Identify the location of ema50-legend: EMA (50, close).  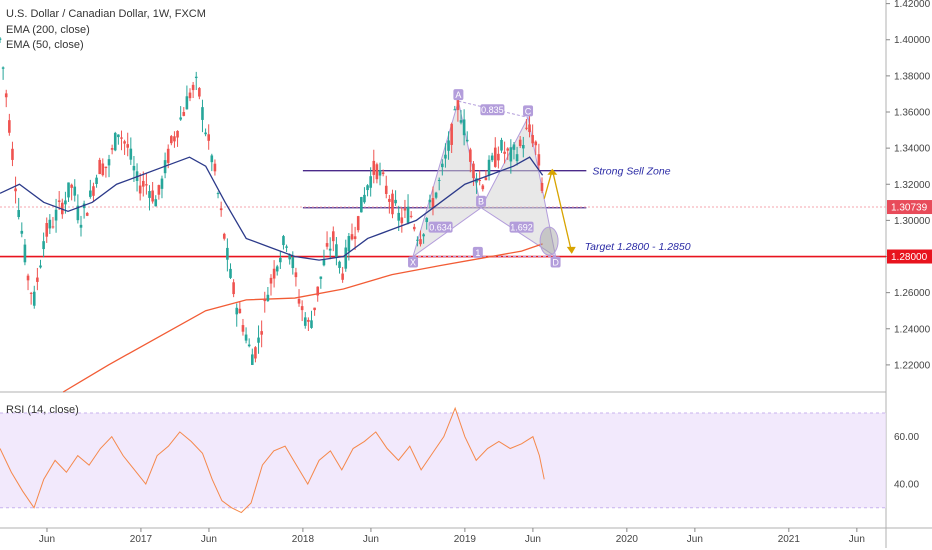
(45, 45).